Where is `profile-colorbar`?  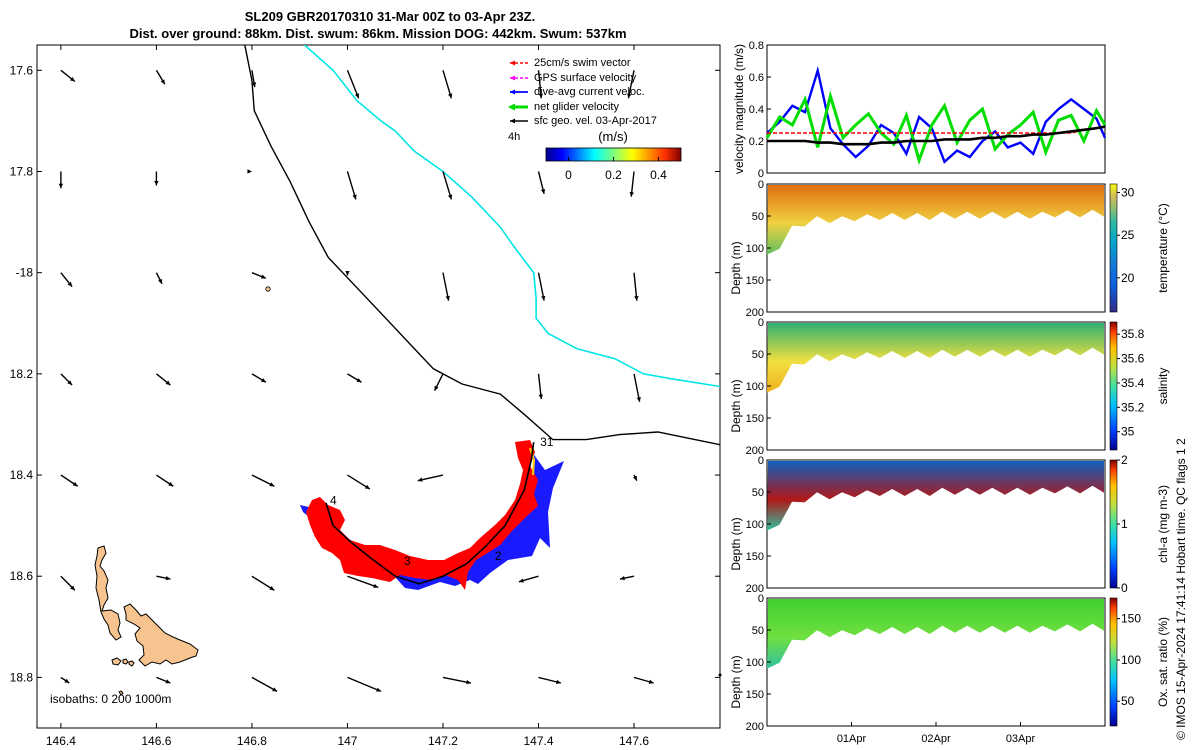 profile-colorbar is located at coordinates (1113, 524).